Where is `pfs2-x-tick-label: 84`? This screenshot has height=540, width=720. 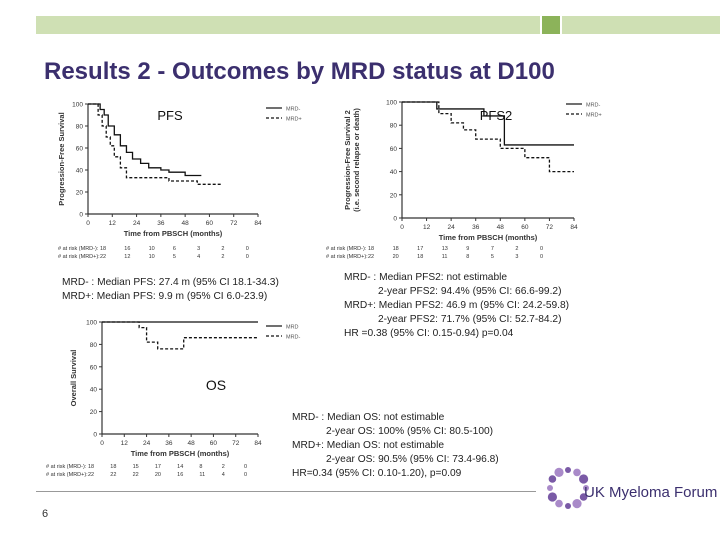
pfs2-x-tick-label: 84 is located at coordinates (574, 227).